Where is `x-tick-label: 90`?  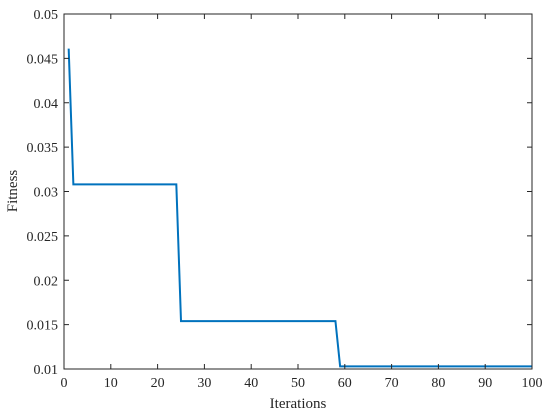
x-tick-label: 90 is located at coordinates (485, 383).